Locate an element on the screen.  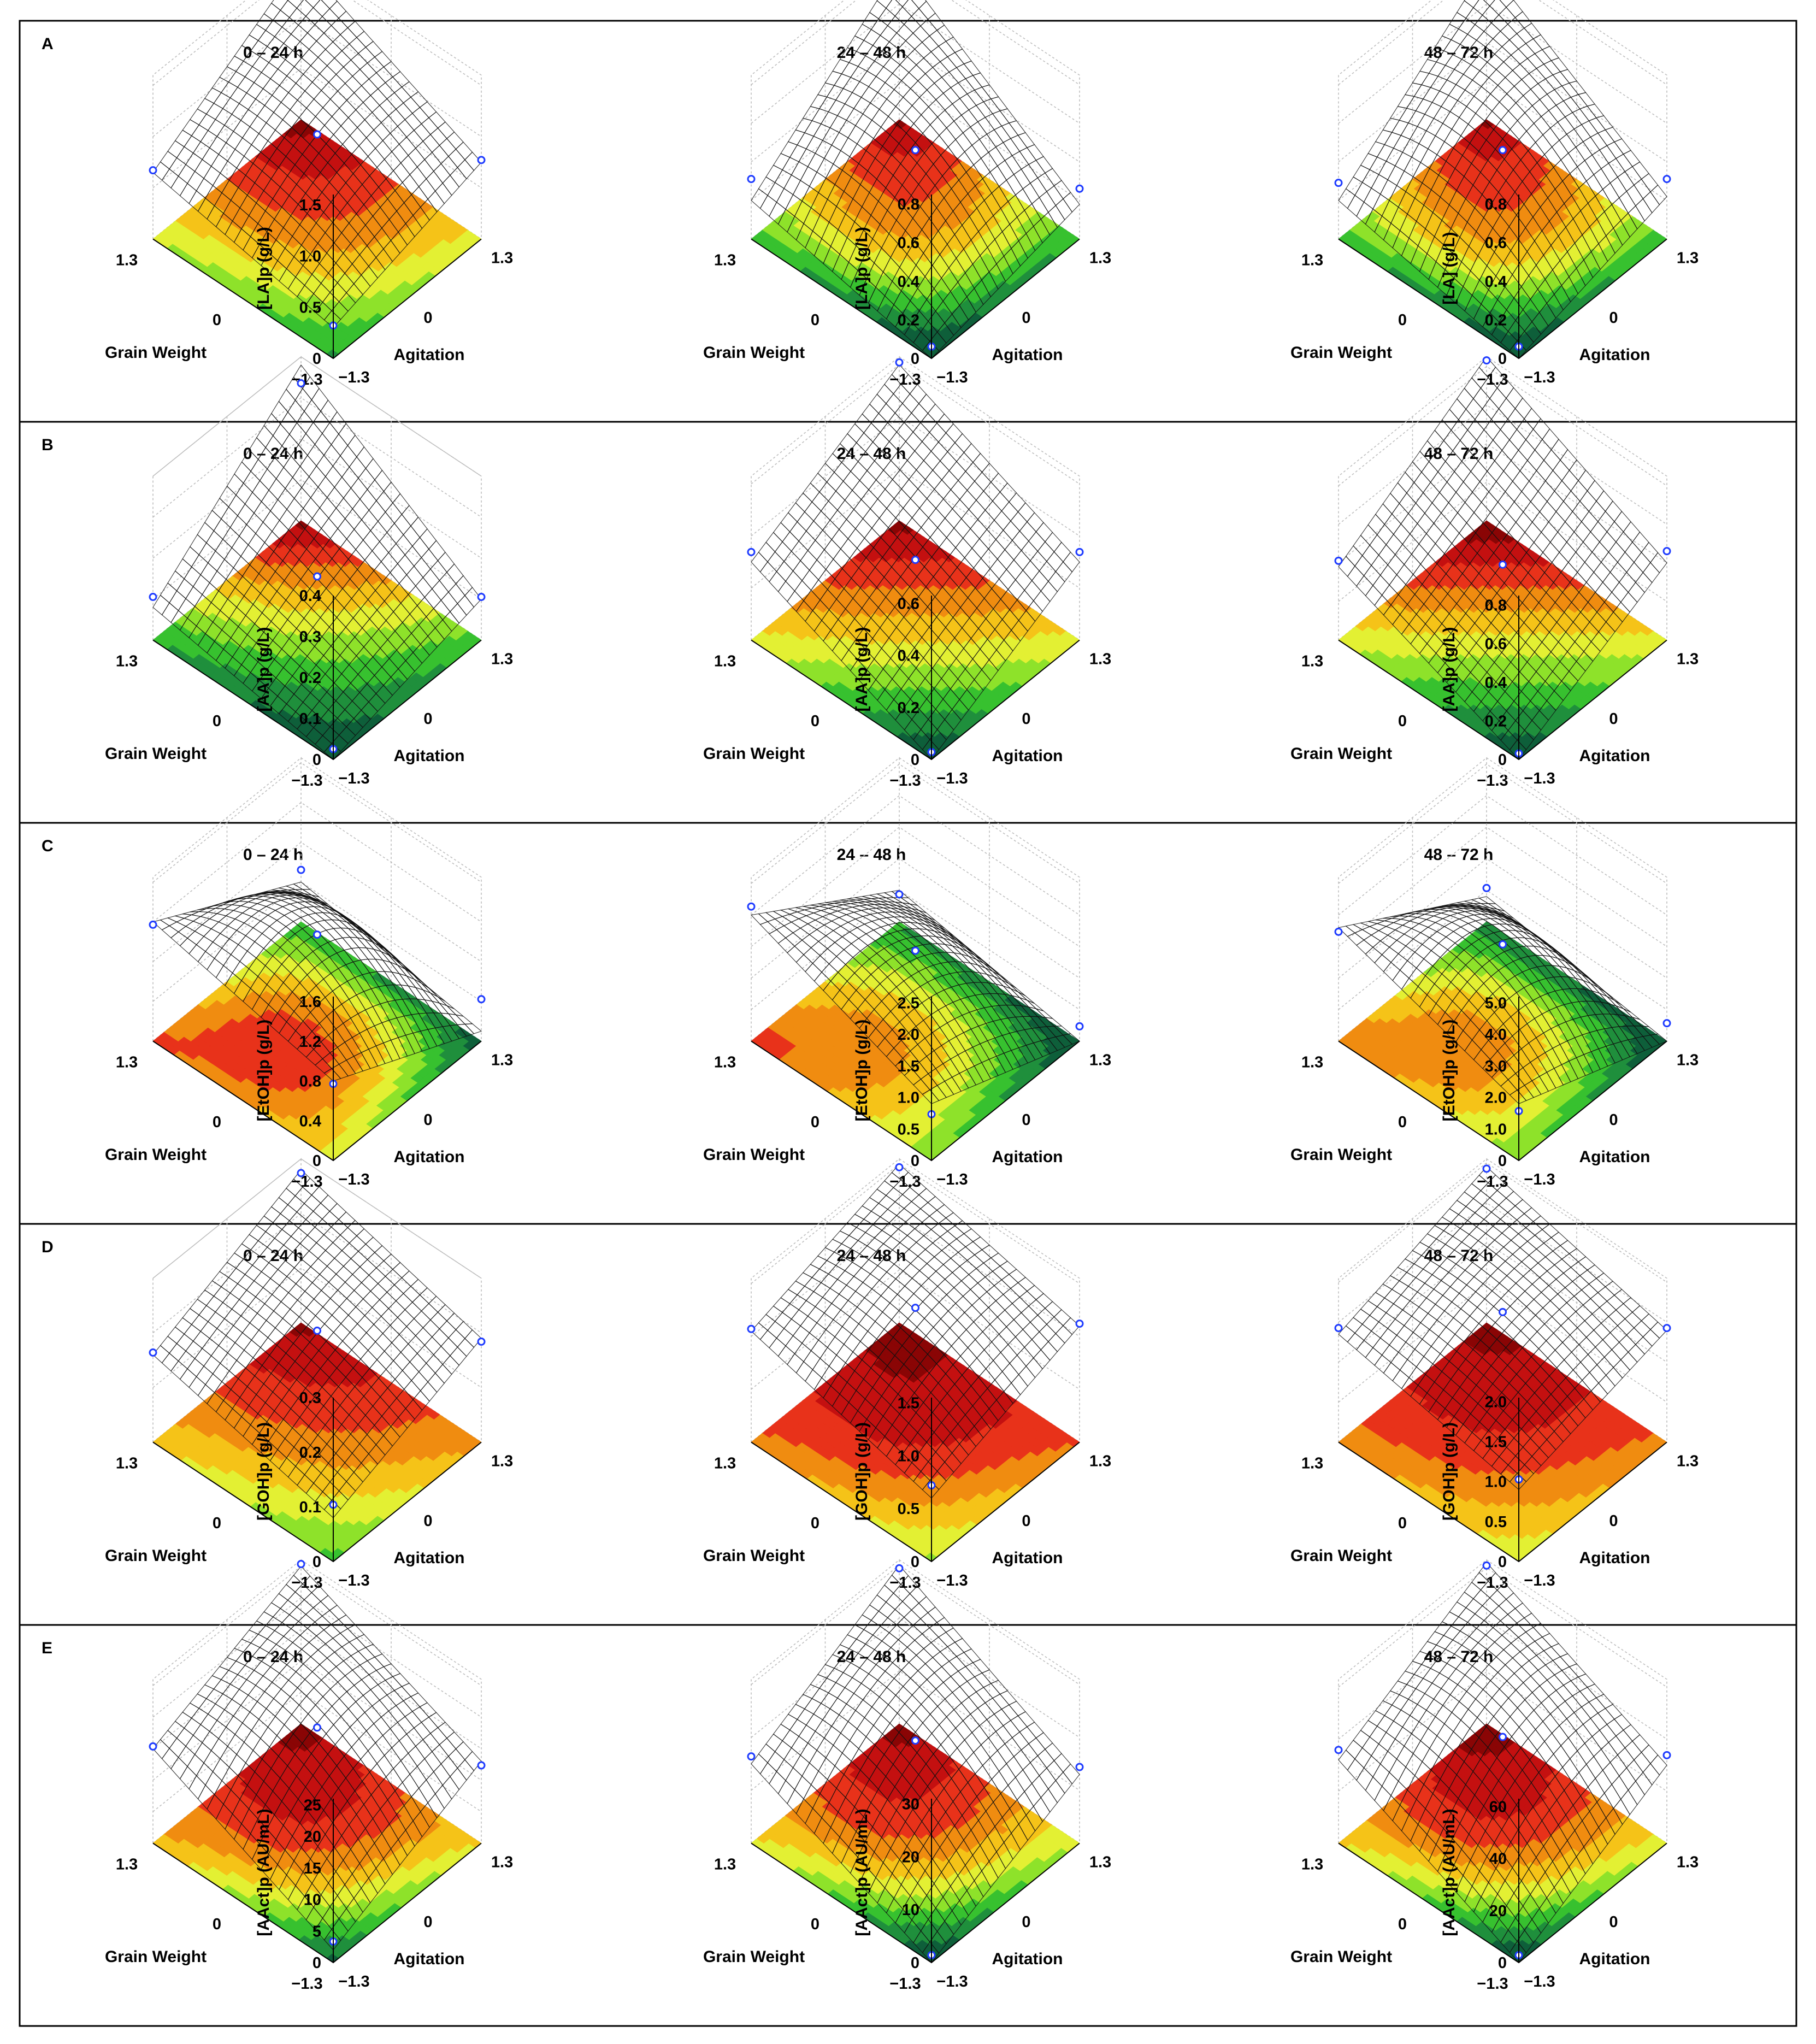
z-tick-label: 15 is located at coordinates (312, 1868).